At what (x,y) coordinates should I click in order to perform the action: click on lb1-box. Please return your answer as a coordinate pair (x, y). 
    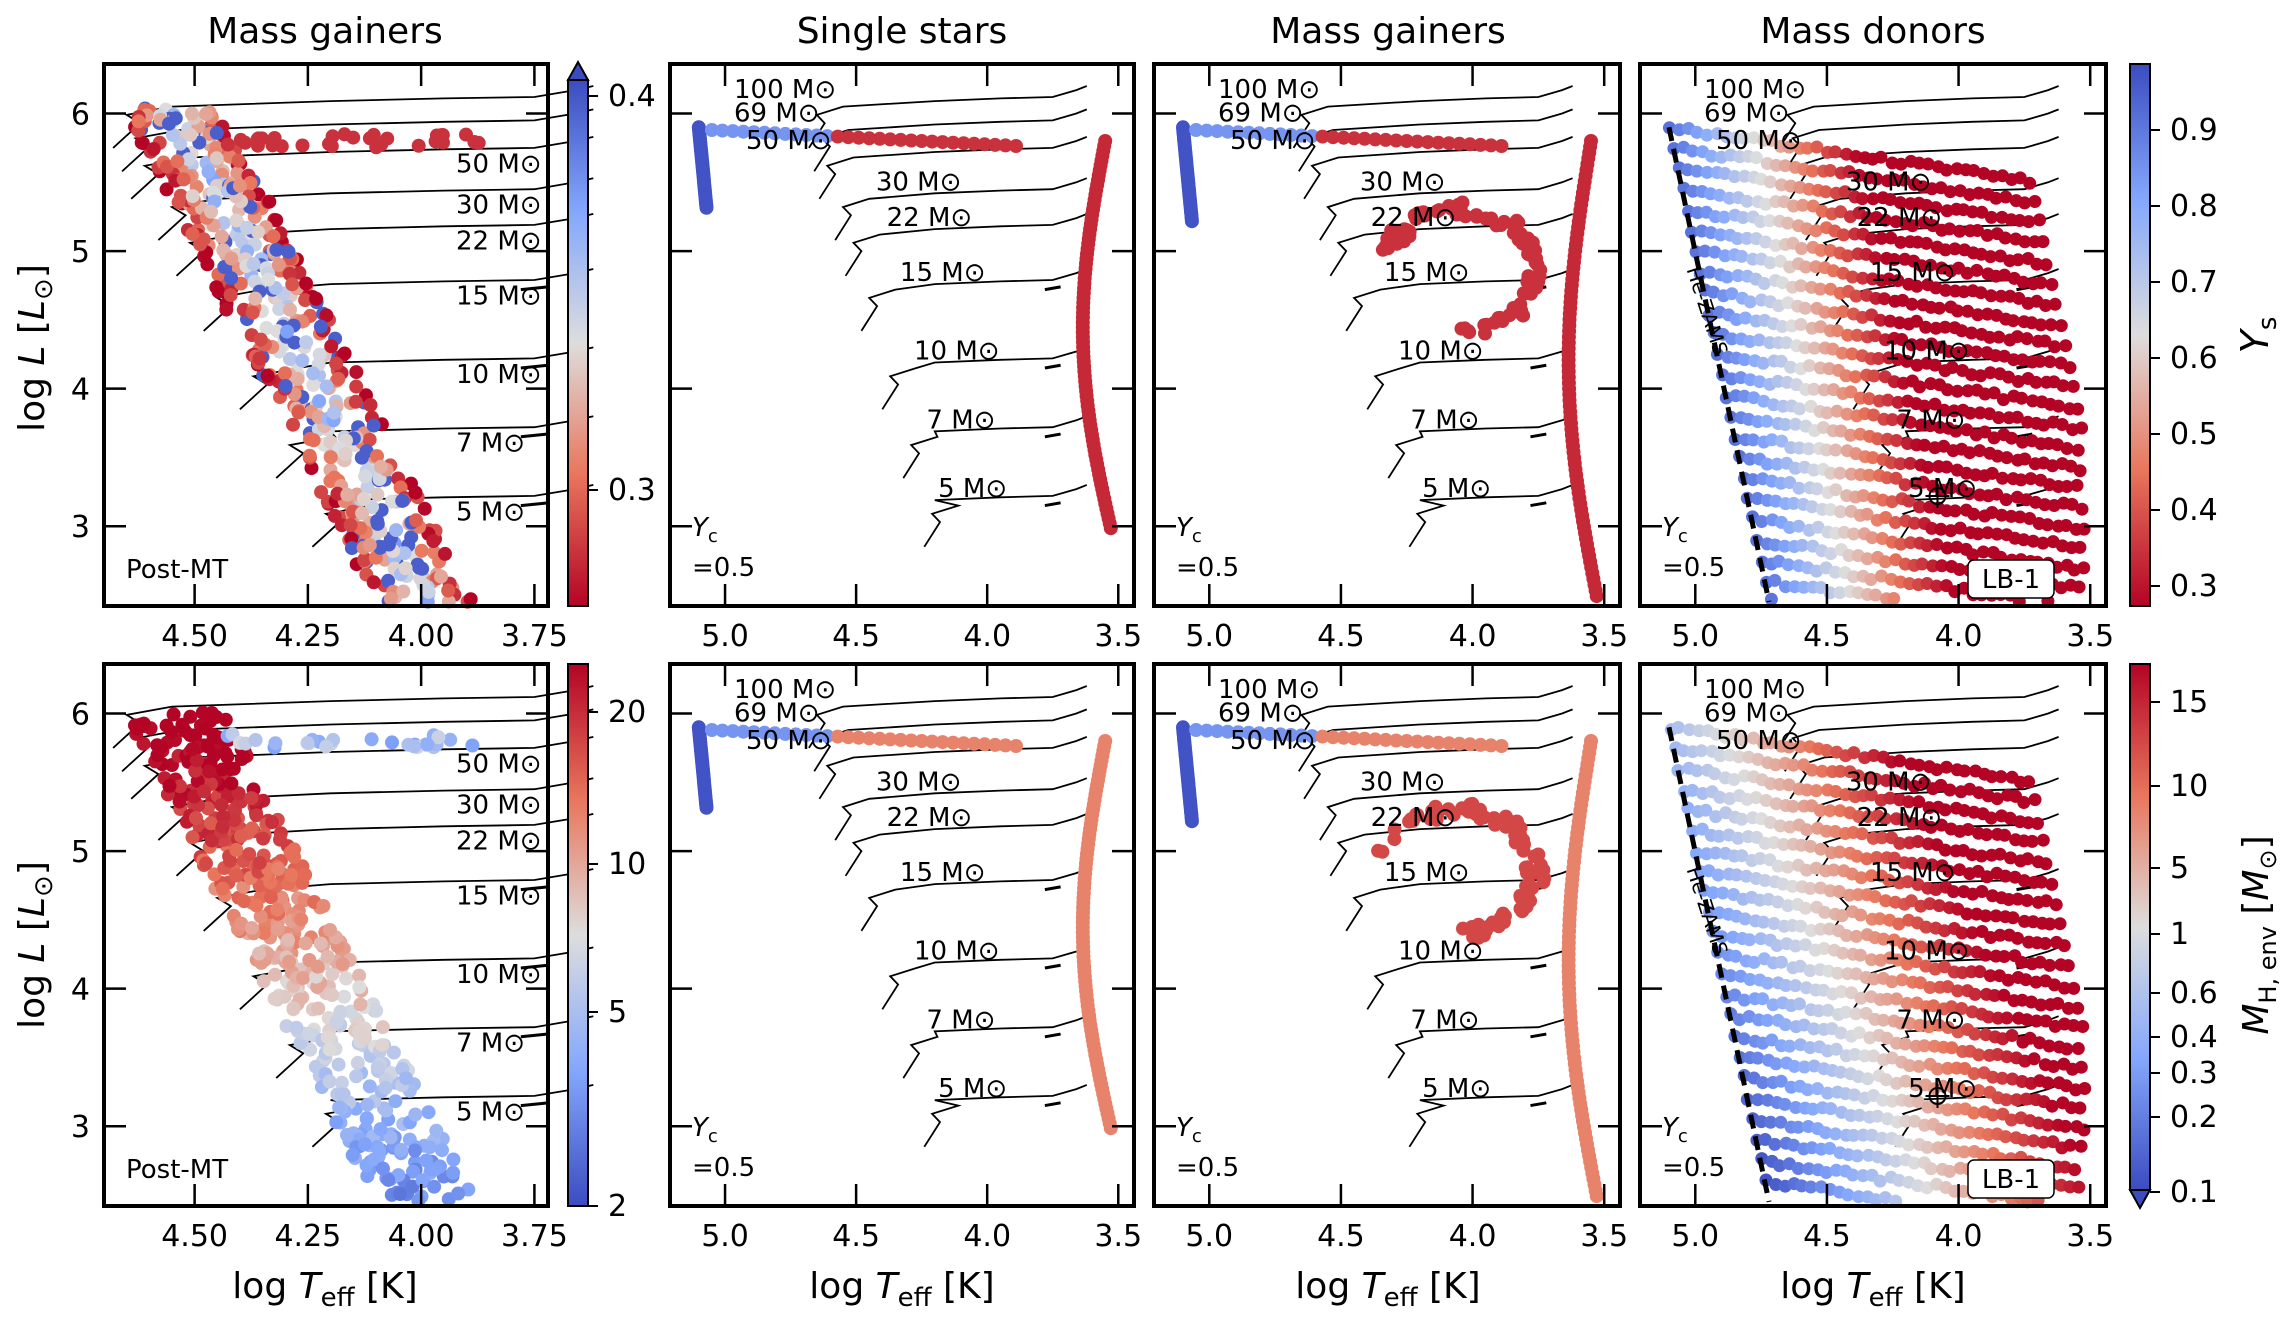
    Looking at the image, I should click on (2011, 579).